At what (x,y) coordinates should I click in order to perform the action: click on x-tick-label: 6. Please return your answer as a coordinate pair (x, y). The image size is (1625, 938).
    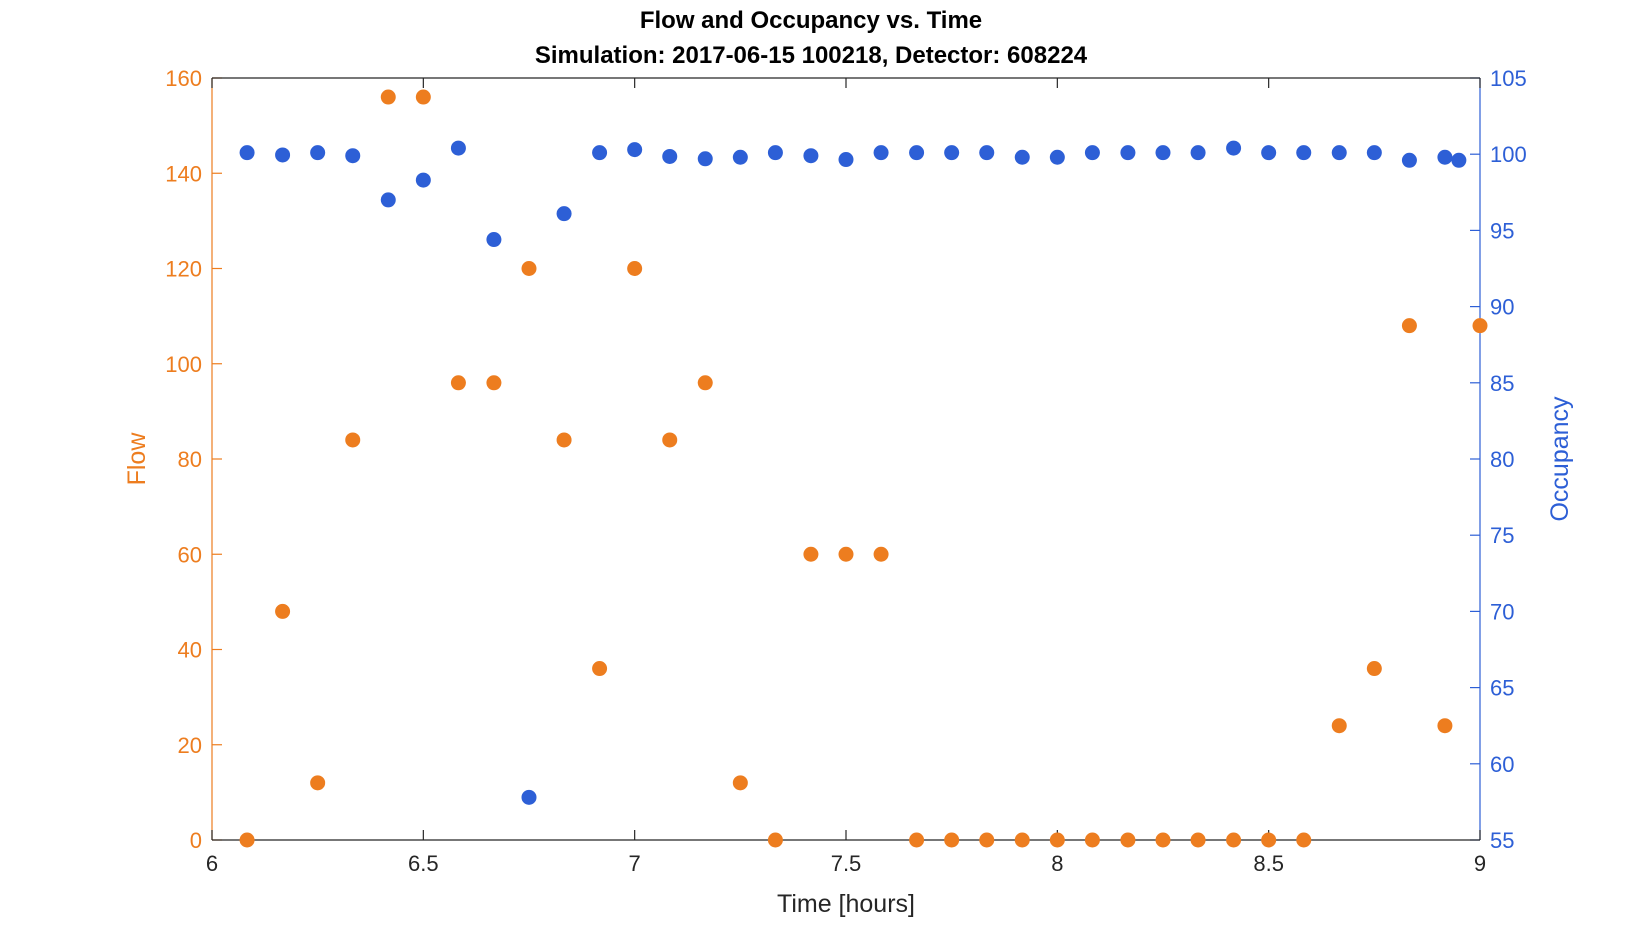
    Looking at the image, I should click on (212, 863).